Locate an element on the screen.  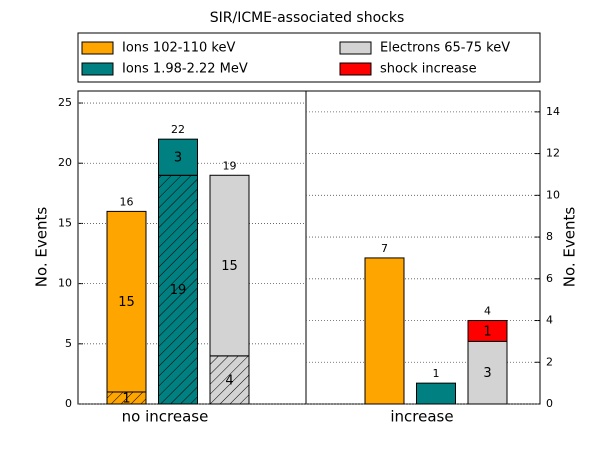
y2-tick-label: 0 is located at coordinates (549, 403).